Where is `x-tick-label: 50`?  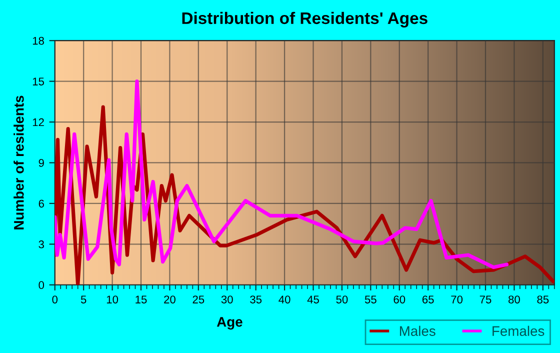 x-tick-label: 50 is located at coordinates (342, 300).